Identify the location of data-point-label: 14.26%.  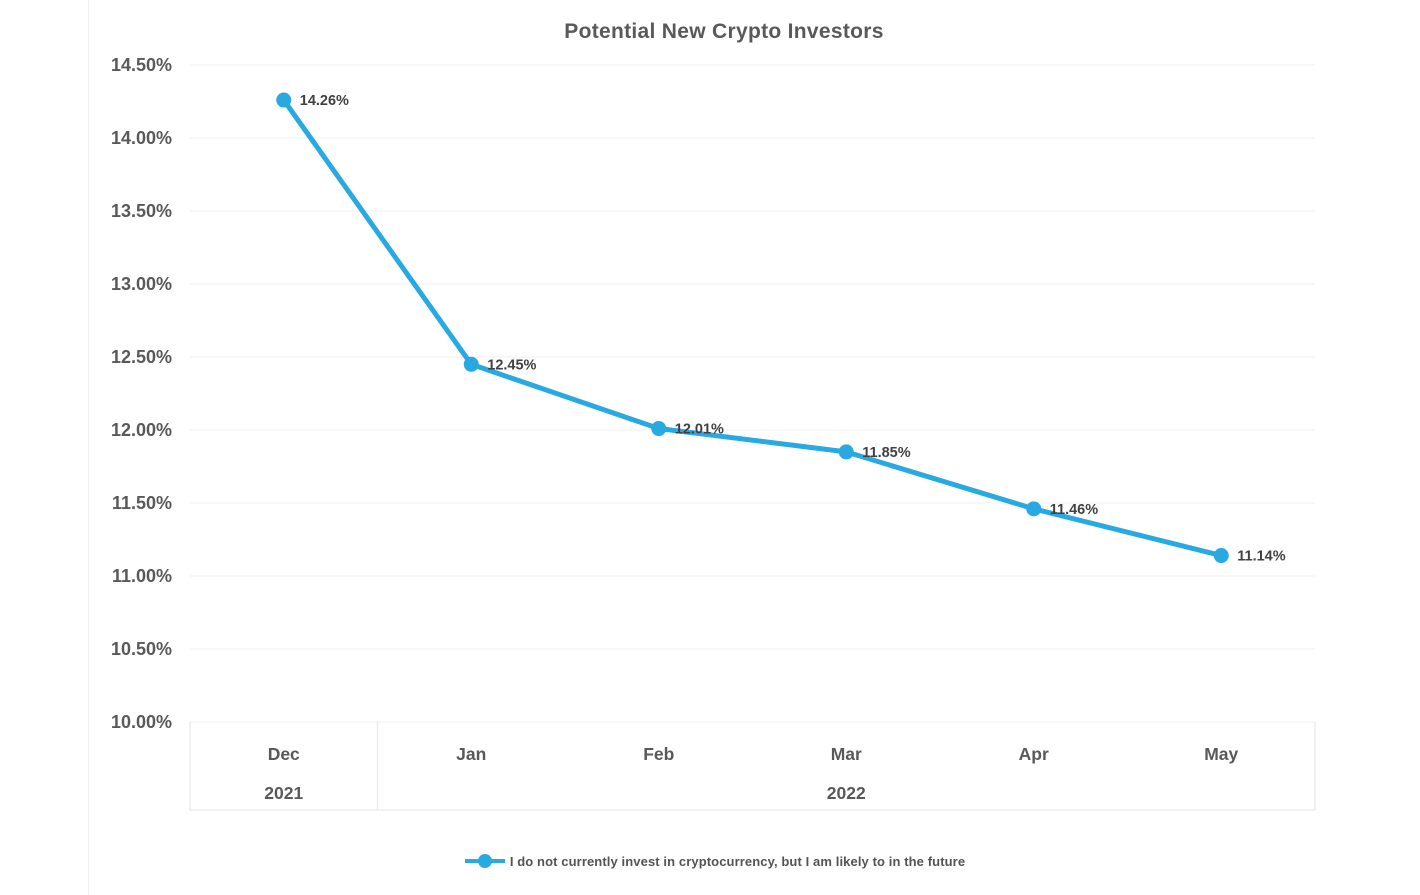
(324, 101).